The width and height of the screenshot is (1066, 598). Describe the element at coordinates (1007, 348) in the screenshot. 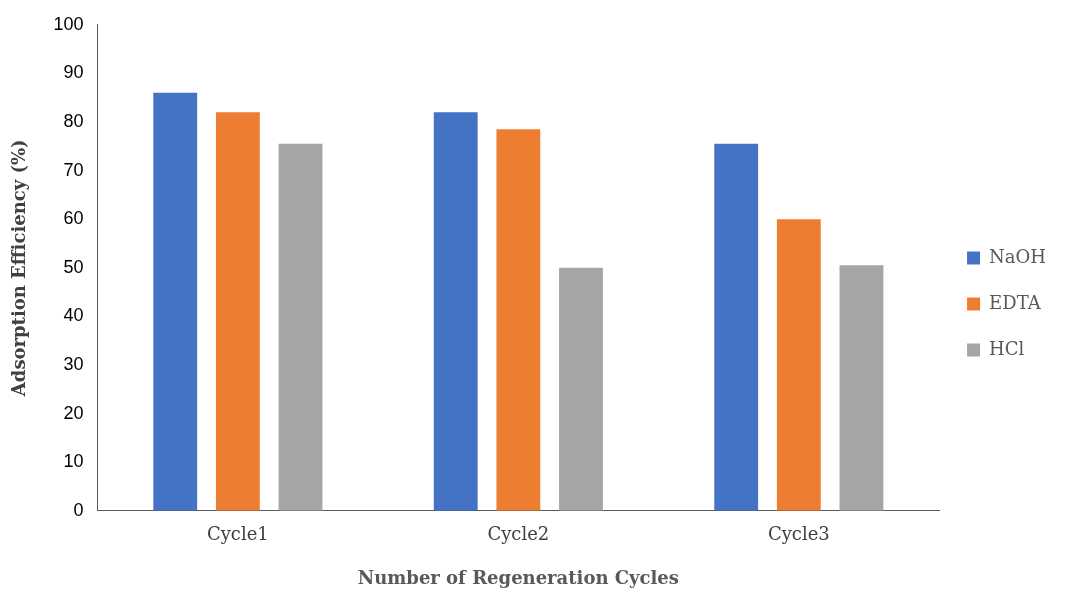

I see `legend-label: HCl` at that location.